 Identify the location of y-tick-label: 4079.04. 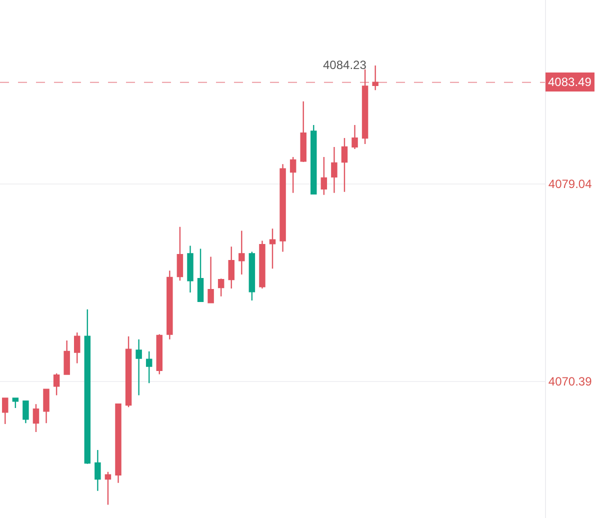
(570, 184).